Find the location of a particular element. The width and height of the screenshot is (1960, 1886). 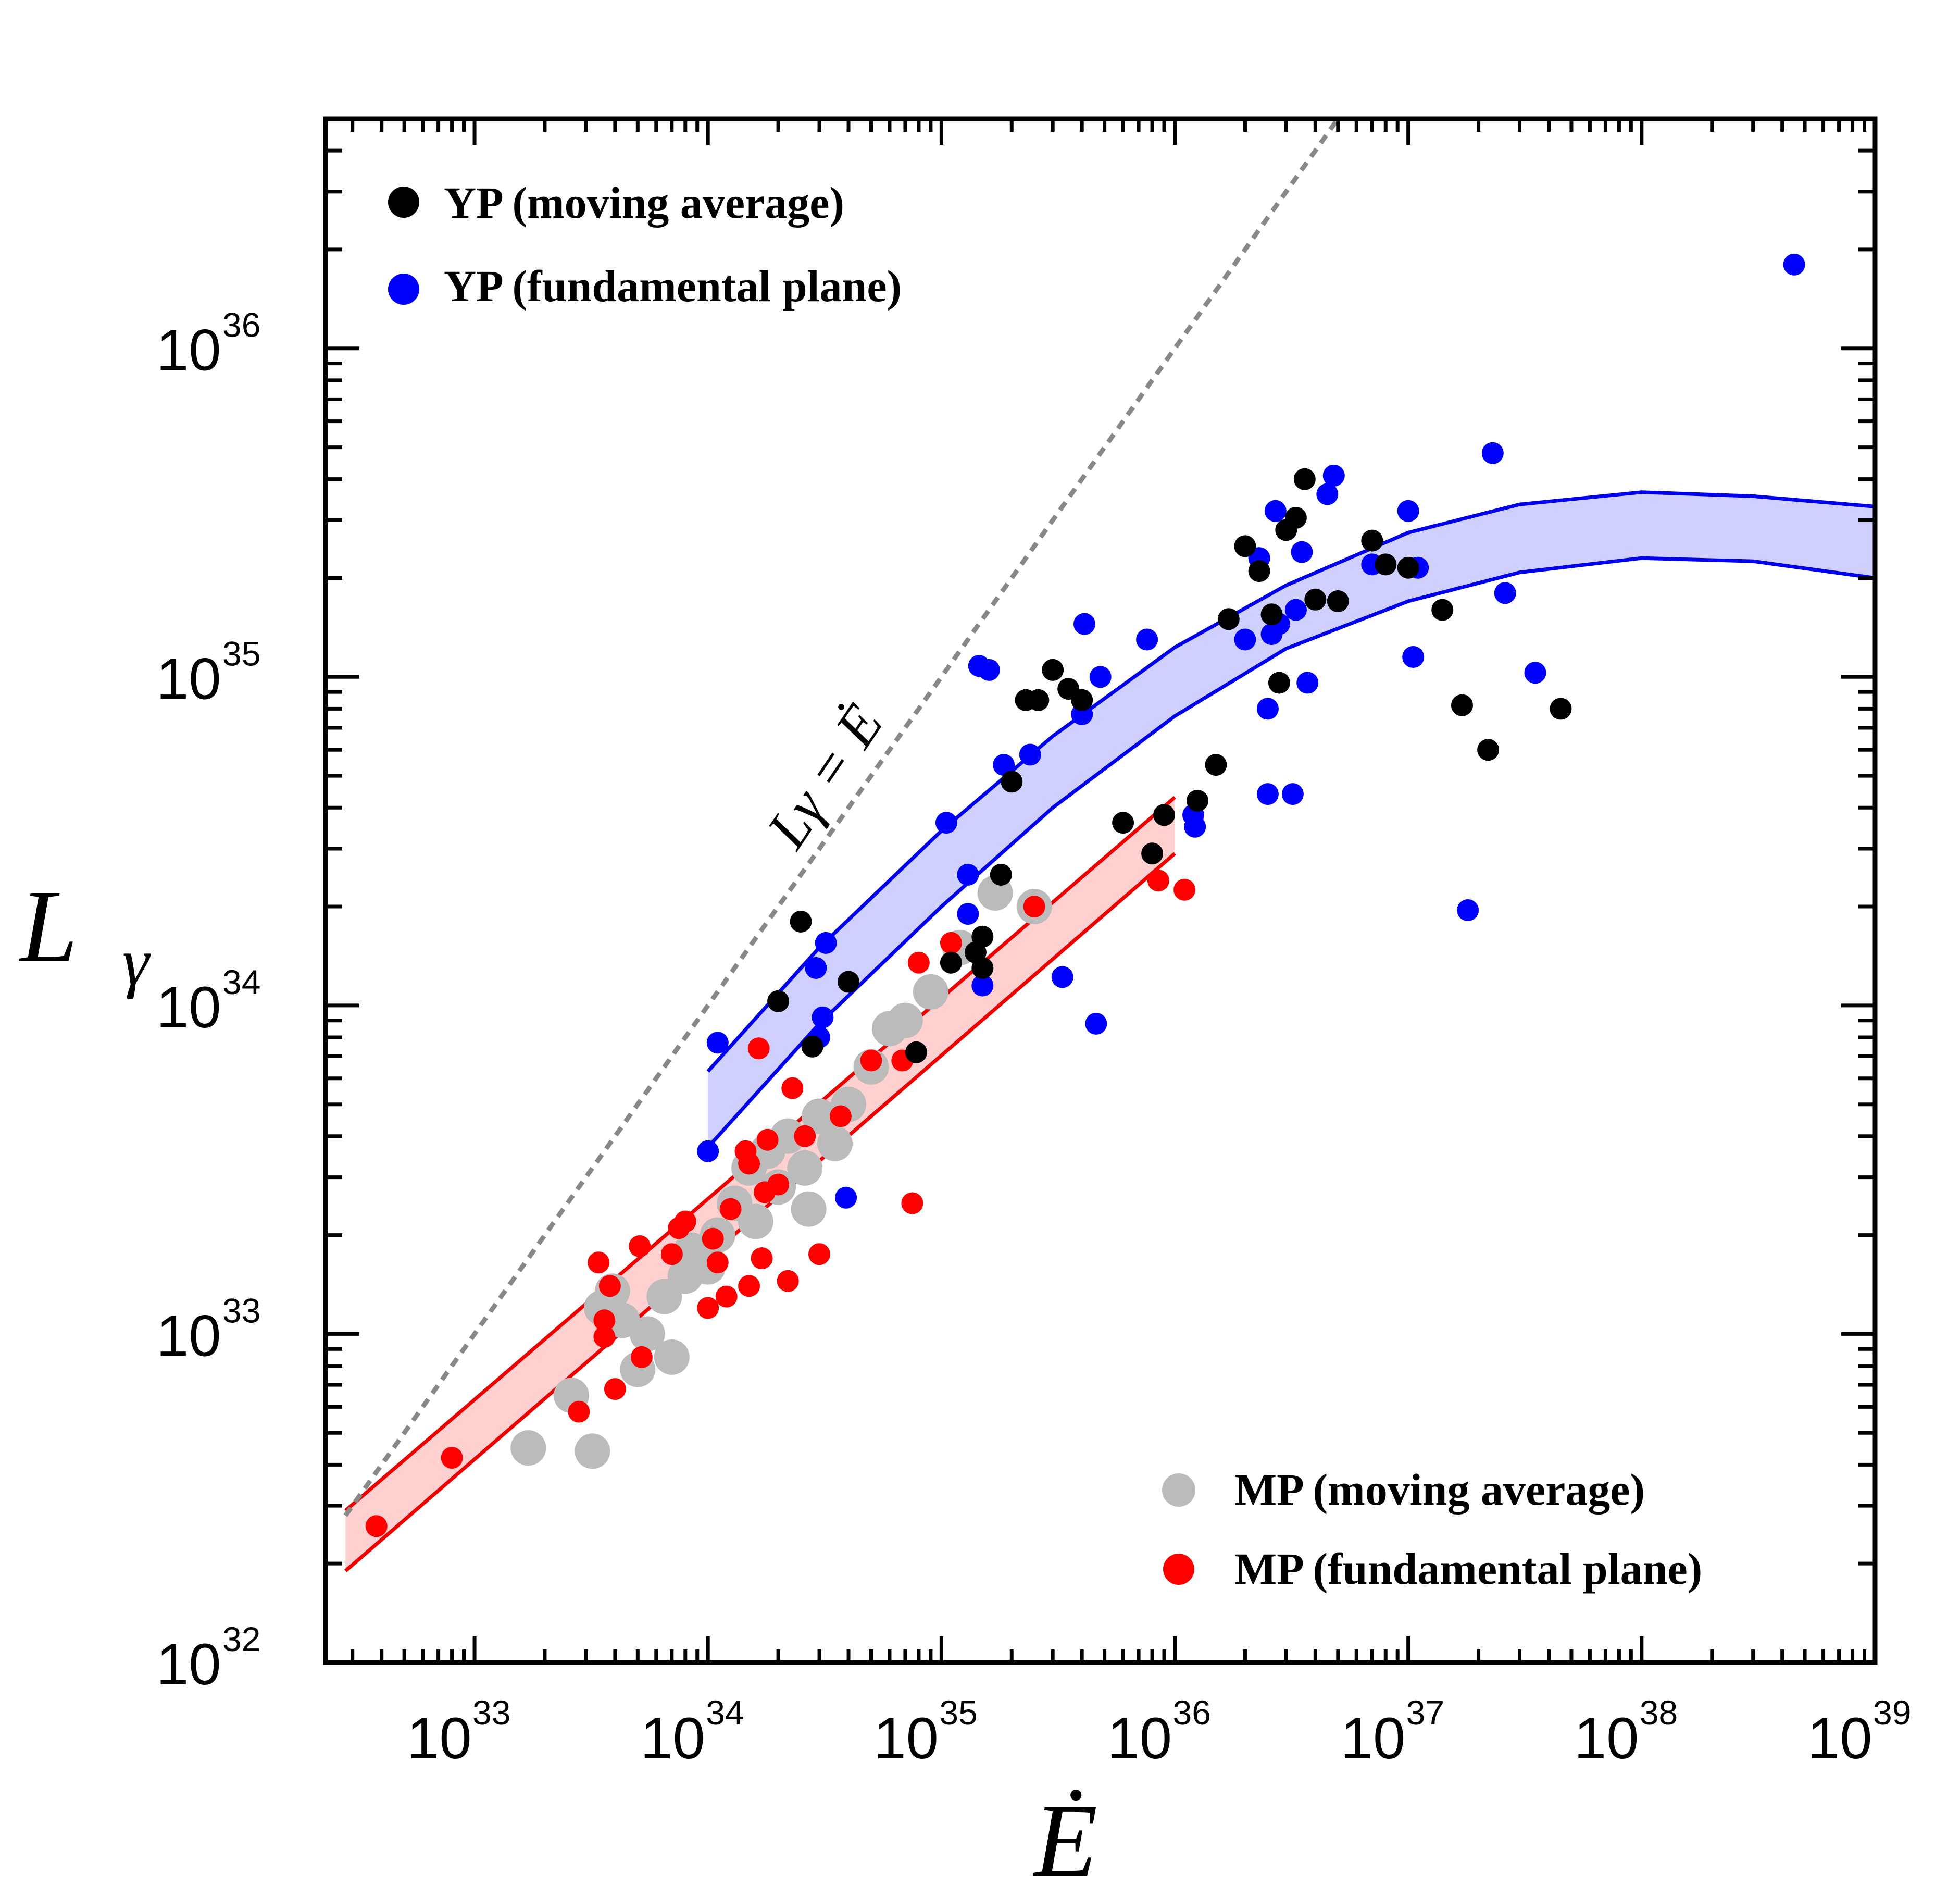

y-tick-exponent: 32 is located at coordinates (241, 1639).